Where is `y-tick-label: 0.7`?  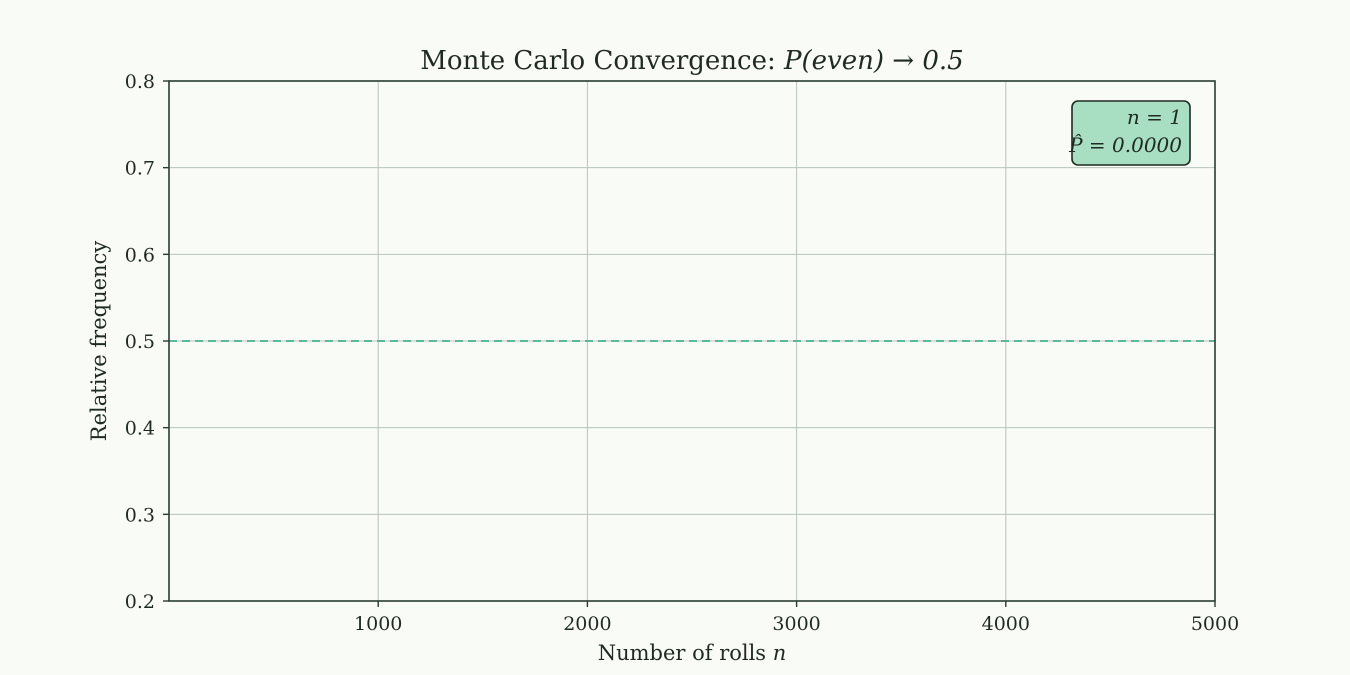
y-tick-label: 0.7 is located at coordinates (140, 169).